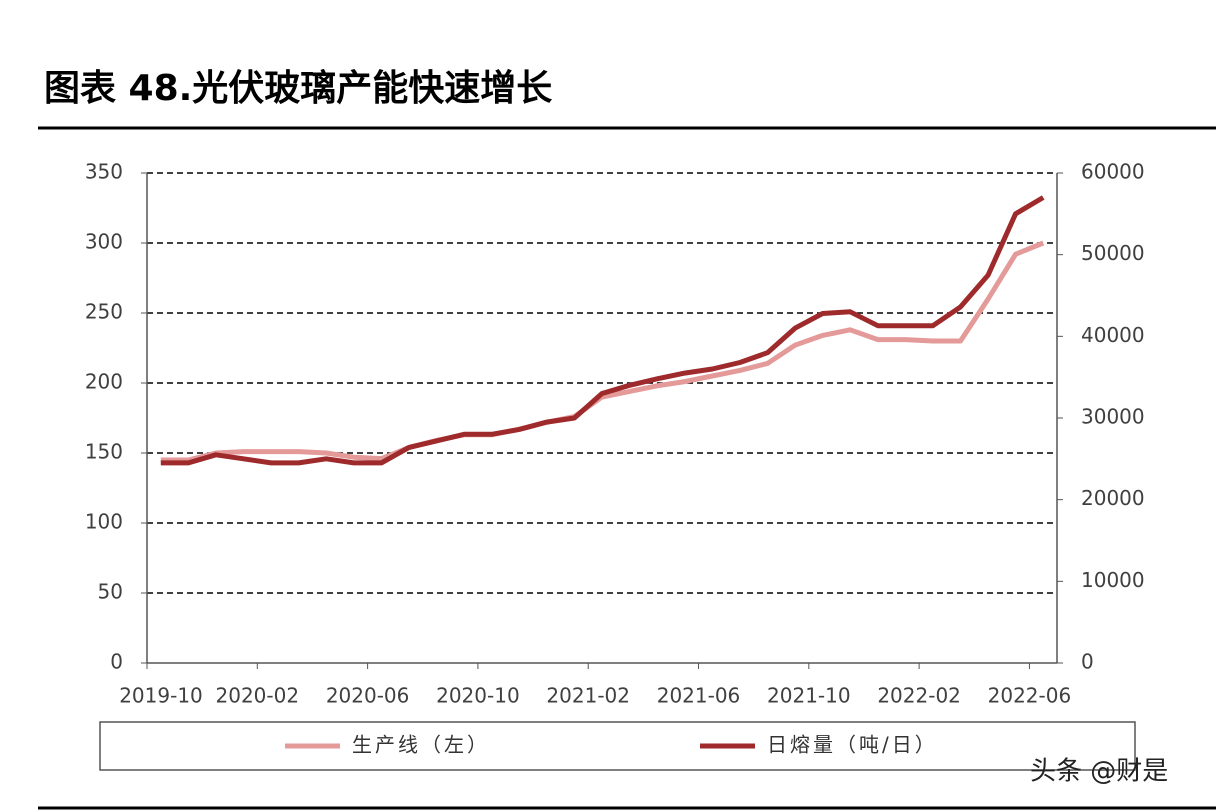  What do you see at coordinates (104, 172) in the screenshot?
I see `y-tick-label: 350` at bounding box center [104, 172].